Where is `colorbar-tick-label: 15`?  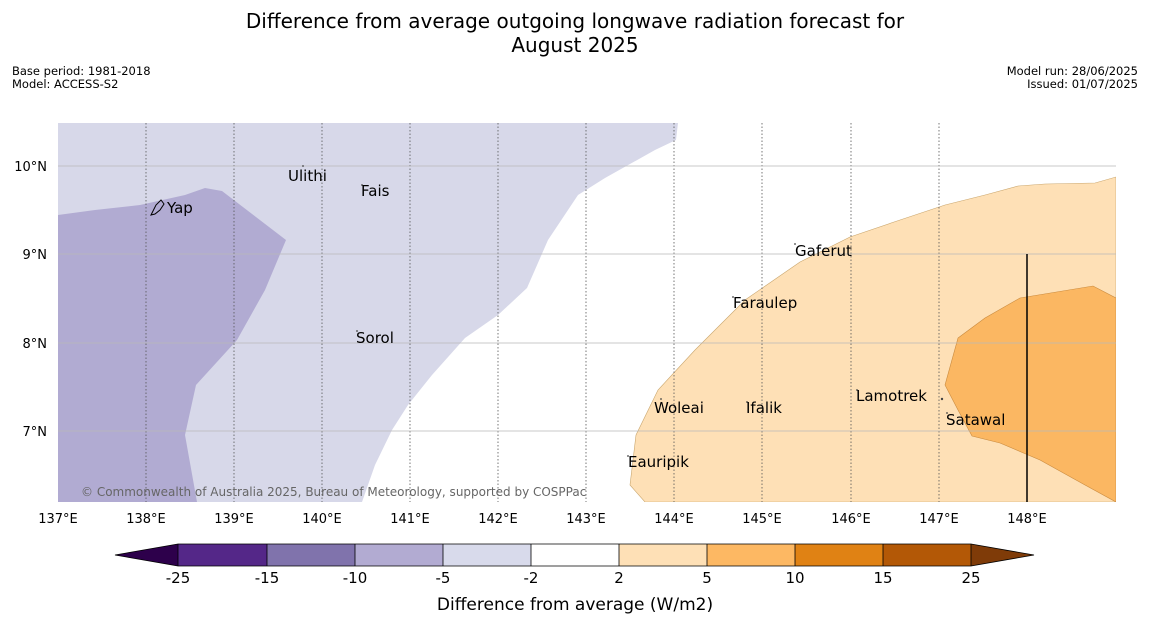 colorbar-tick-label: 15 is located at coordinates (882, 578).